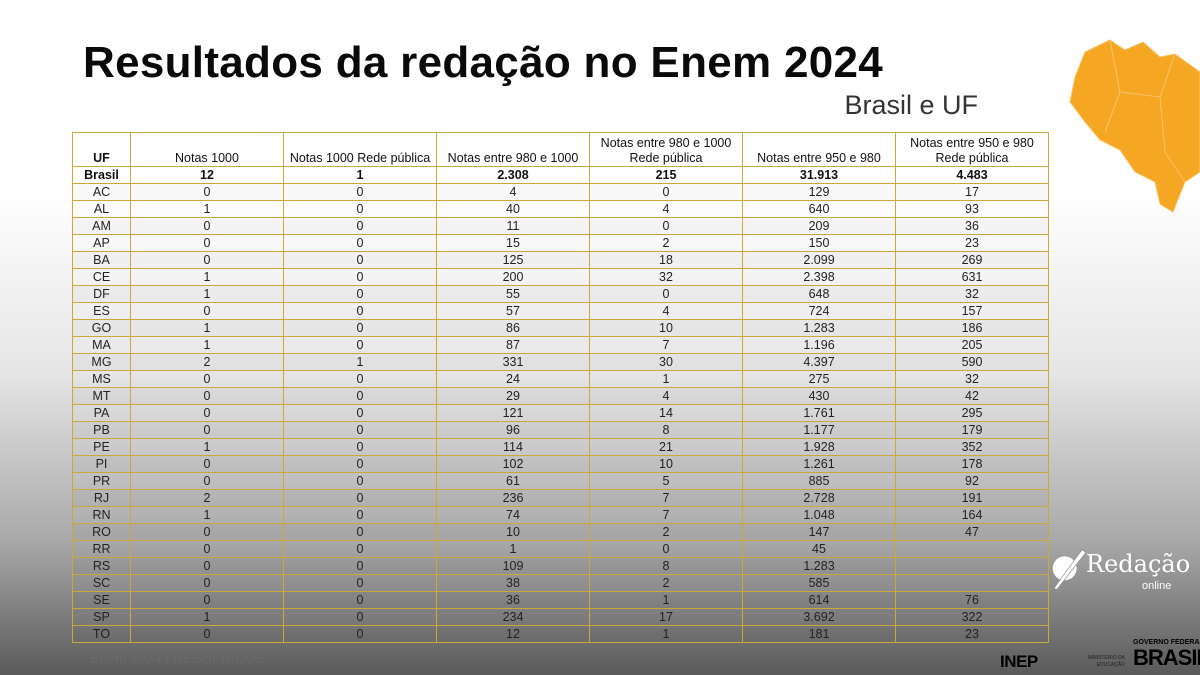  Describe the element at coordinates (1157, 586) in the screenshot. I see `logo-sub: online` at that location.